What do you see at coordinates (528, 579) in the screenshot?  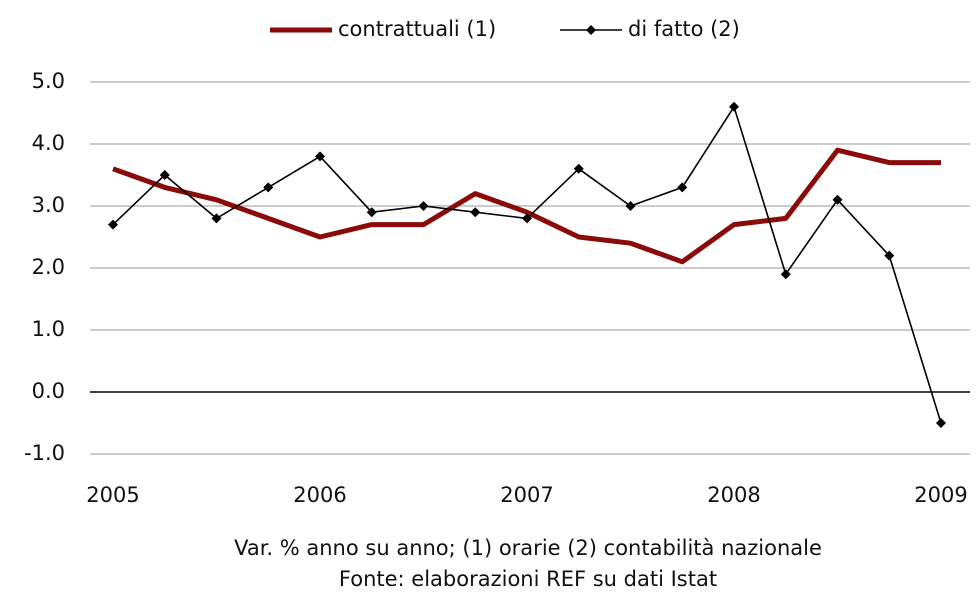 I see `source-note: Fonte: elaborazioni REF su dati Istat` at bounding box center [528, 579].